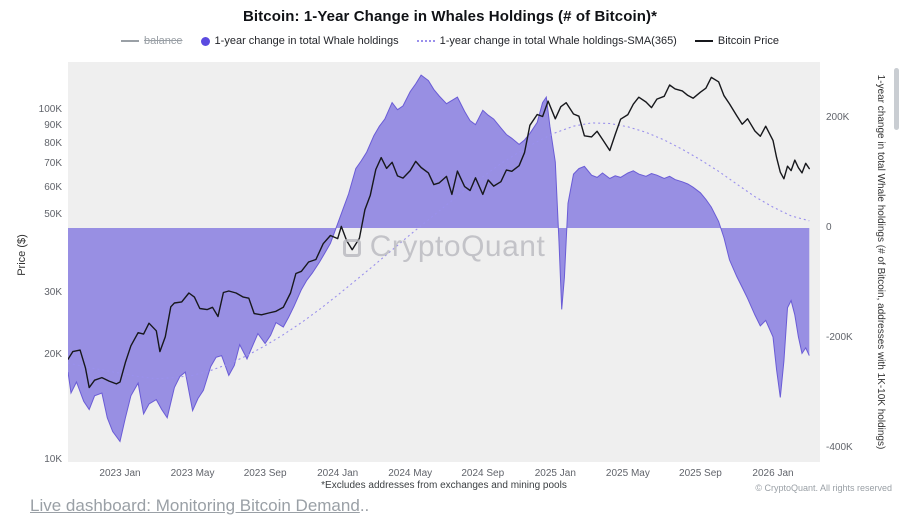 Image resolution: width=900 pixels, height=525 pixels. What do you see at coordinates (53, 292) in the screenshot?
I see `left-axis-tick-label: 30K` at bounding box center [53, 292].